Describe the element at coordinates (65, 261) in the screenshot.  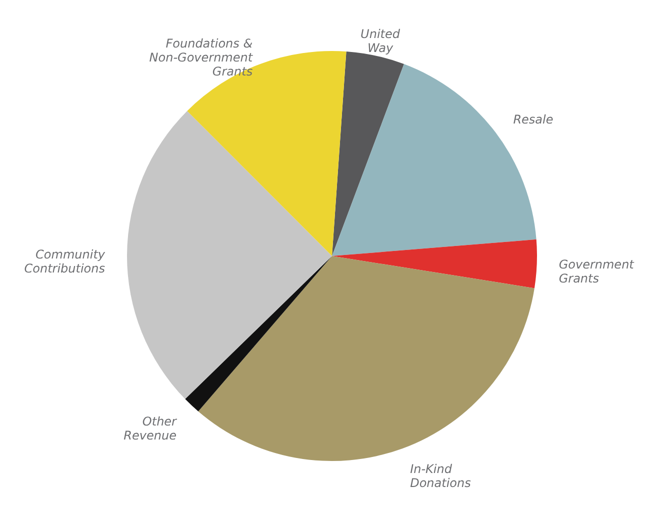
I see `slice-label: Community Contributions` at that location.